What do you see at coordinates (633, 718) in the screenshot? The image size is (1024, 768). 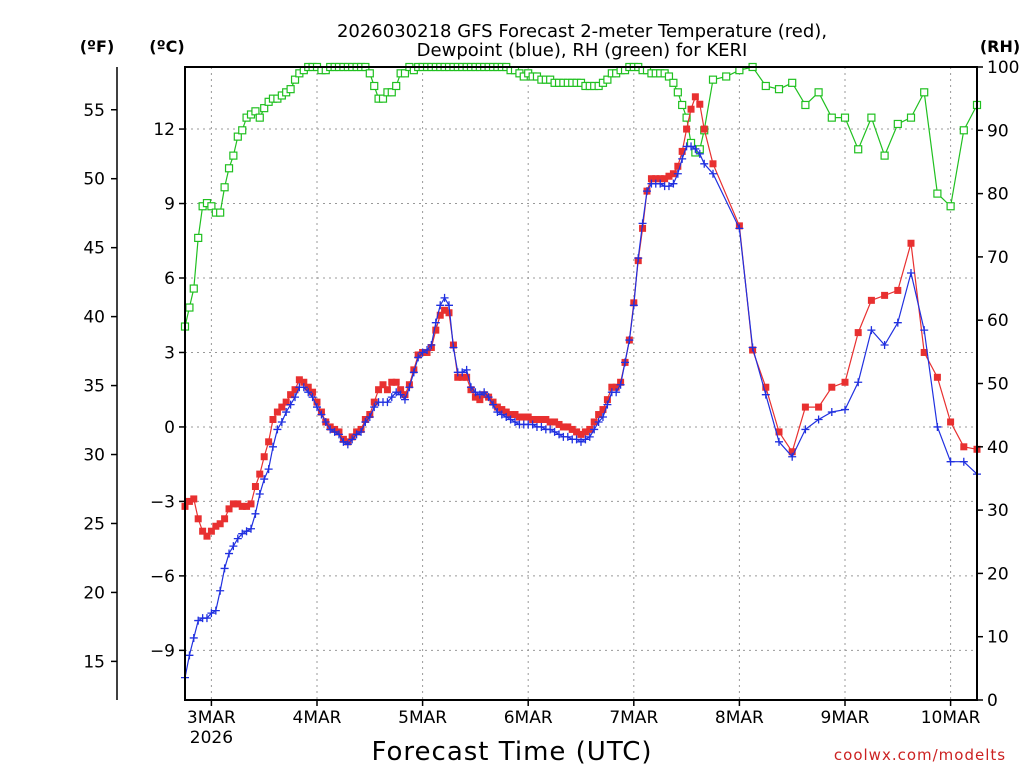 I see `x-tick-label: 7MAR` at bounding box center [633, 718].